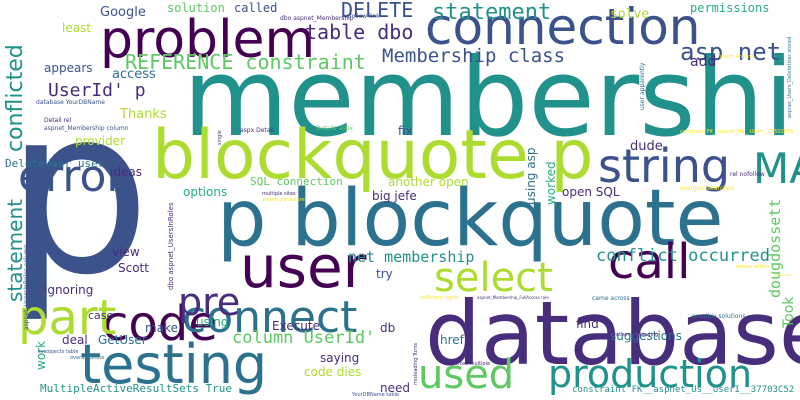  What do you see at coordinates (563, 28) in the screenshot?
I see `word-connection: connection` at bounding box center [563, 28].